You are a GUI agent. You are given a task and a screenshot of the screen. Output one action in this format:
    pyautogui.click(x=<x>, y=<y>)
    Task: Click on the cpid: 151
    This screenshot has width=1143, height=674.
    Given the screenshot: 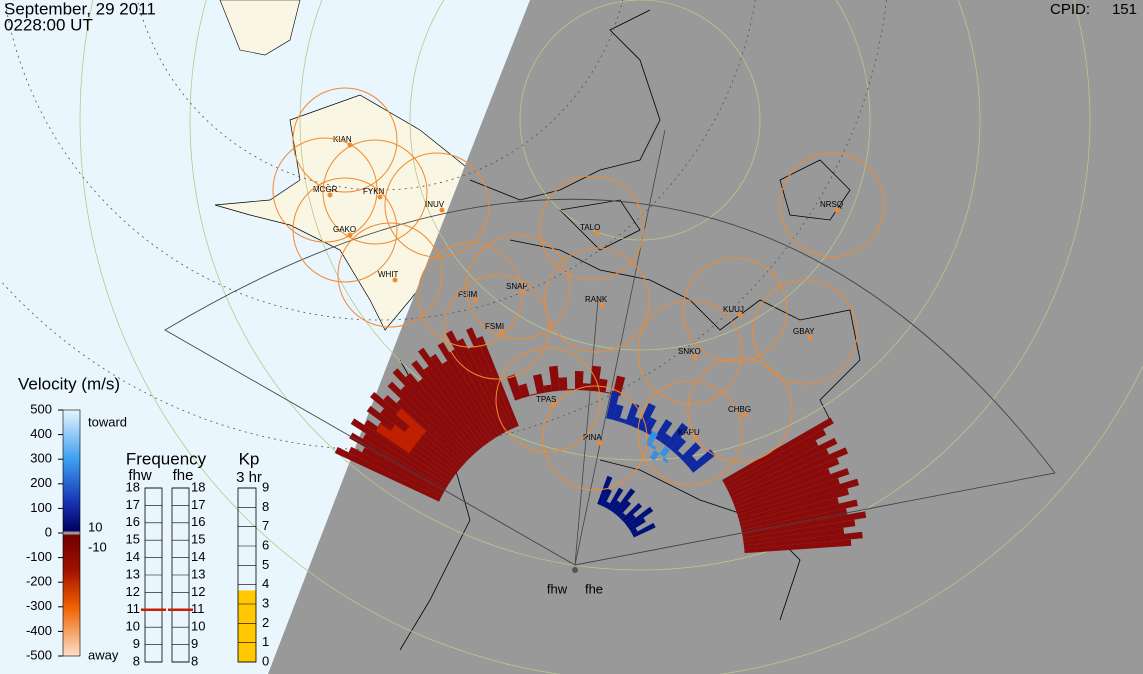 What is the action you would take?
    pyautogui.click(x=1124, y=9)
    